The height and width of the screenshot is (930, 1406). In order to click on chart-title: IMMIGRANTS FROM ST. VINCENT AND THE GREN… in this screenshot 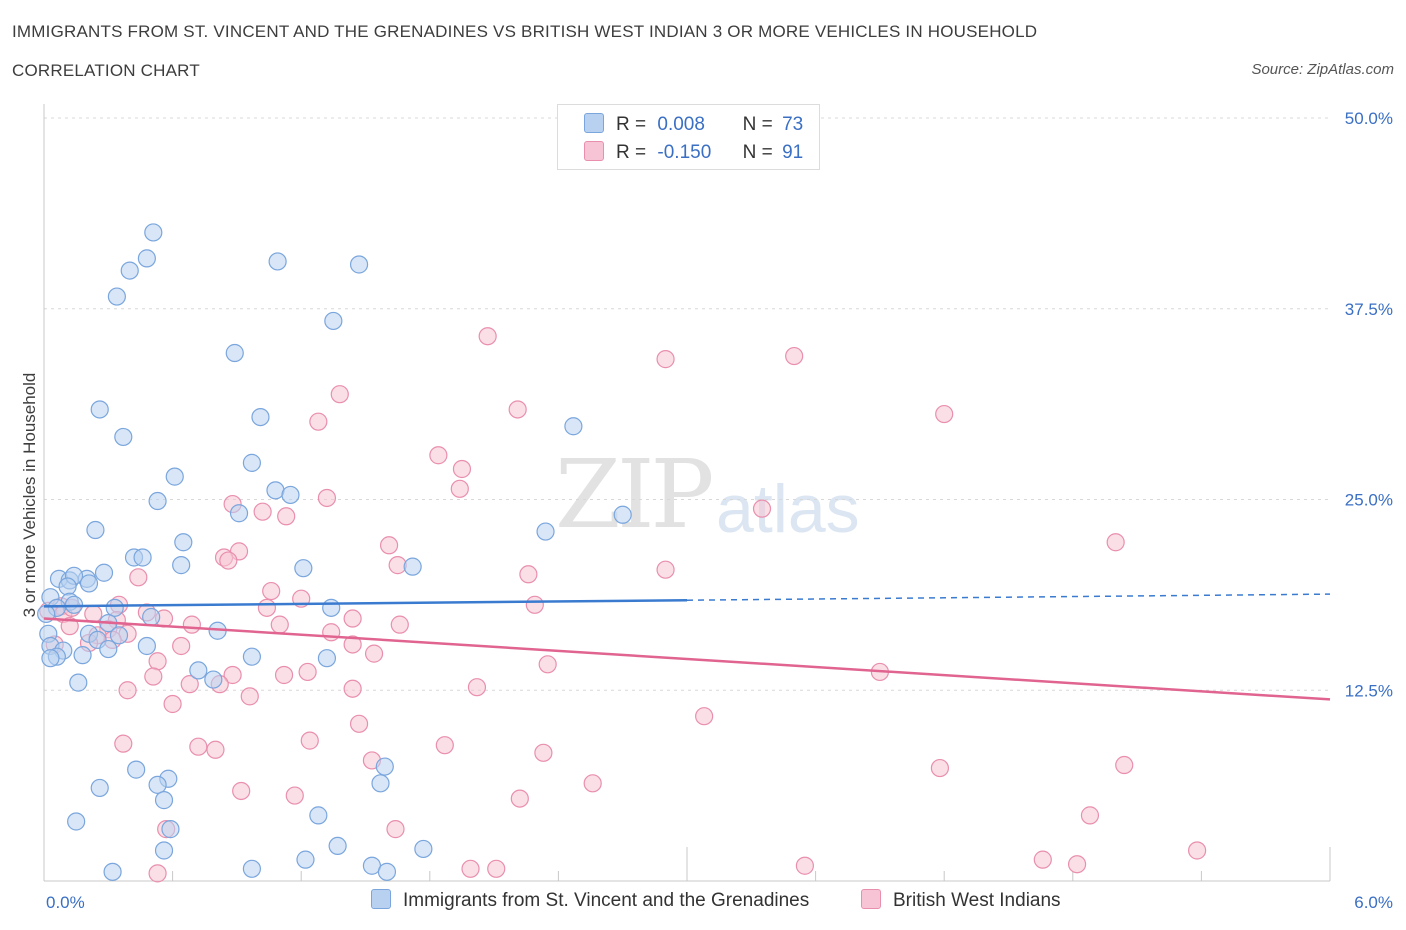, I will do `click(525, 31)`.